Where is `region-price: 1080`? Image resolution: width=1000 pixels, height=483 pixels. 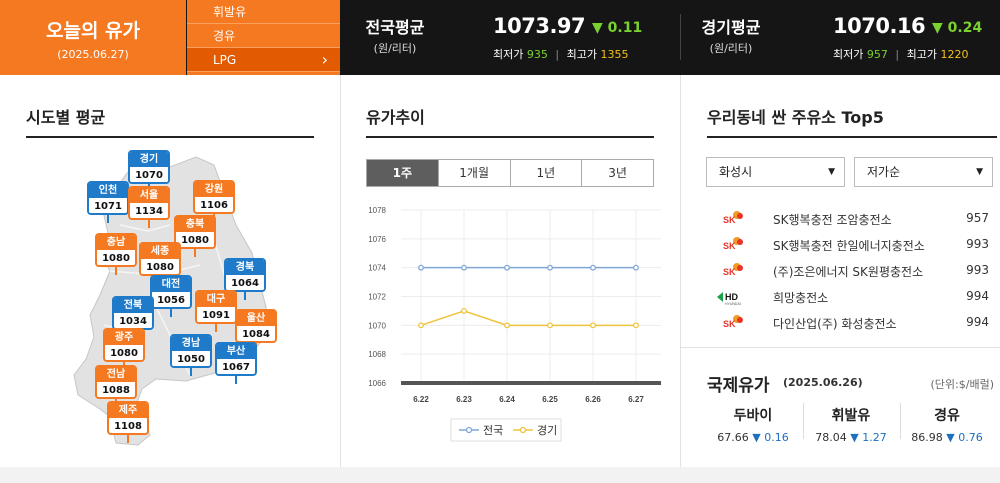 region-price: 1080 is located at coordinates (195, 239).